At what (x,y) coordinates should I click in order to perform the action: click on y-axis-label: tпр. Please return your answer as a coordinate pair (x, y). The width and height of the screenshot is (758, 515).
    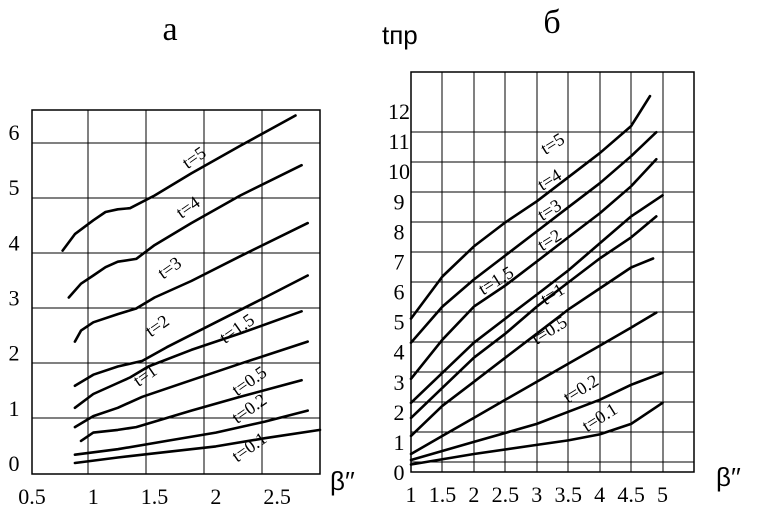
    Looking at the image, I should click on (400, 35).